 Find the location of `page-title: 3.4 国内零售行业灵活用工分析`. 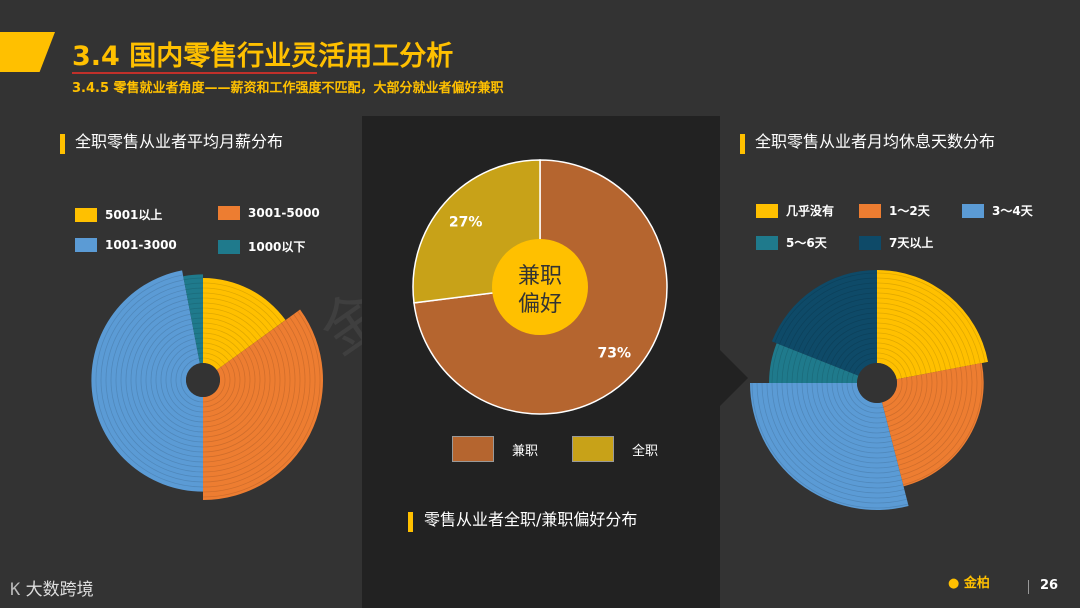

page-title: 3.4 国内零售行业灵活用工分析 is located at coordinates (263, 56).